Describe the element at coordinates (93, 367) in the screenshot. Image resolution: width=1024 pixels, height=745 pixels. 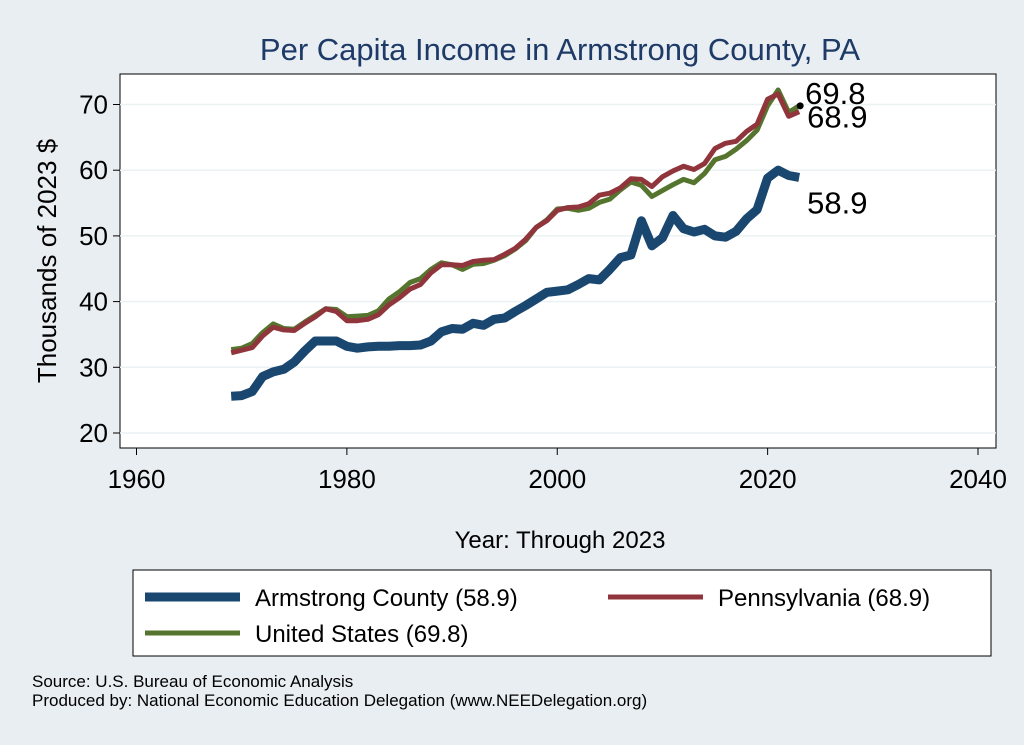
I see `y-tick-label: 30` at that location.